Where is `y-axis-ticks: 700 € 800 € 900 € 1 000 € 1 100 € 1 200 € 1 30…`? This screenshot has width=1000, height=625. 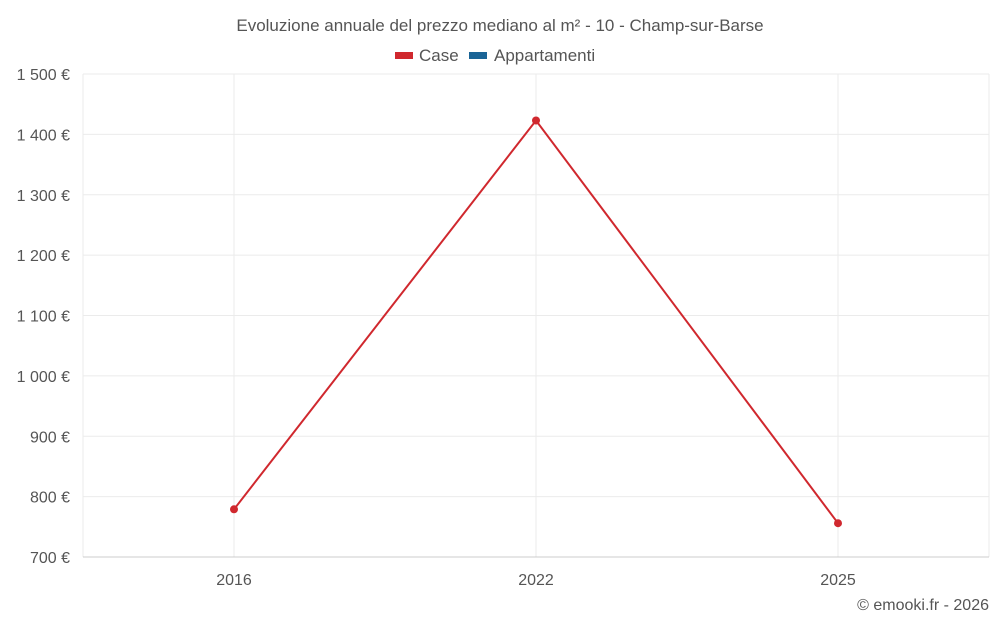
y-axis-ticks: 700 € 800 € 900 € 1 000 € 1 100 € 1 200 € 1 30… is located at coordinates (43, 317).